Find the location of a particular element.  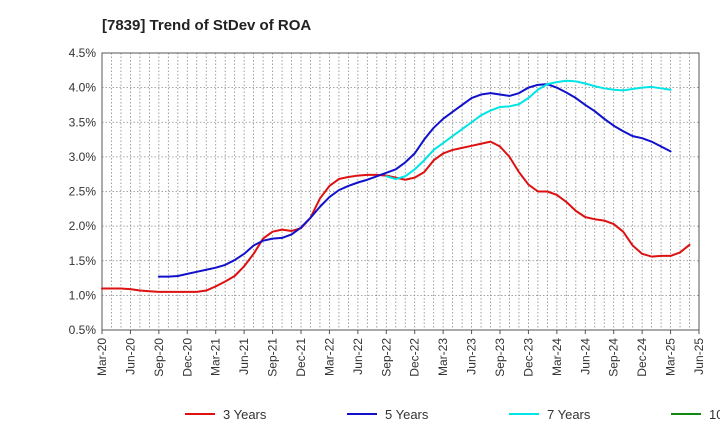

y-tick-label: 2.5% is located at coordinates (83, 192).